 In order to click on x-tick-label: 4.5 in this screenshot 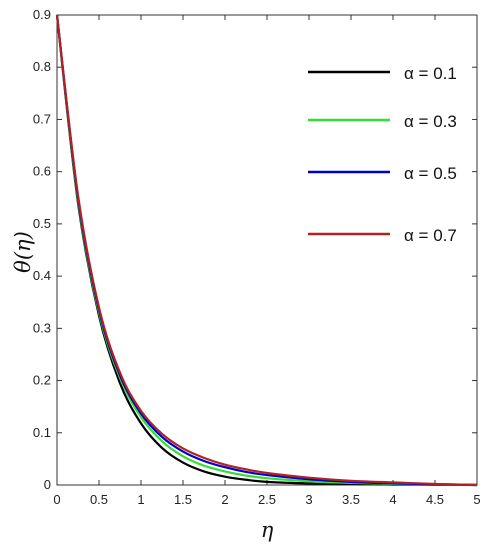, I will do `click(435, 499)`.